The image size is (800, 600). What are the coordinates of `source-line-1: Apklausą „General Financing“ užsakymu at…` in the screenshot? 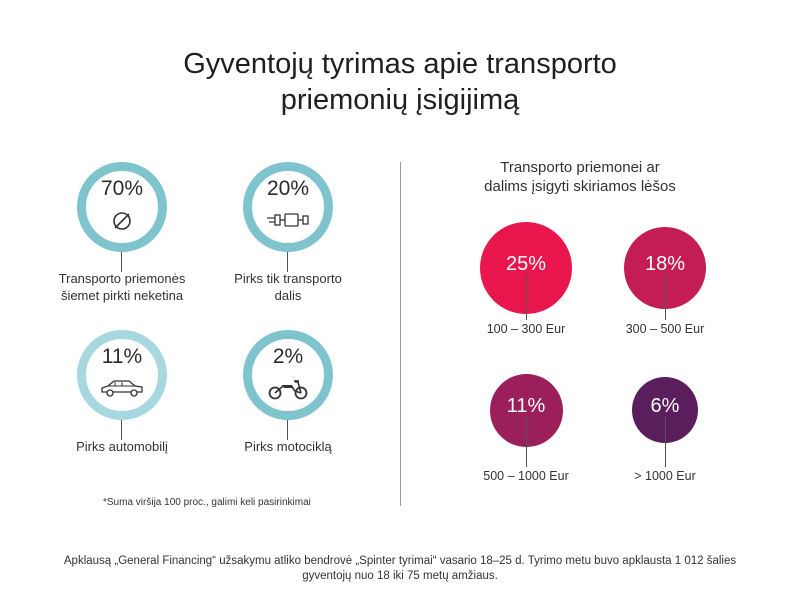 It's located at (400, 561).